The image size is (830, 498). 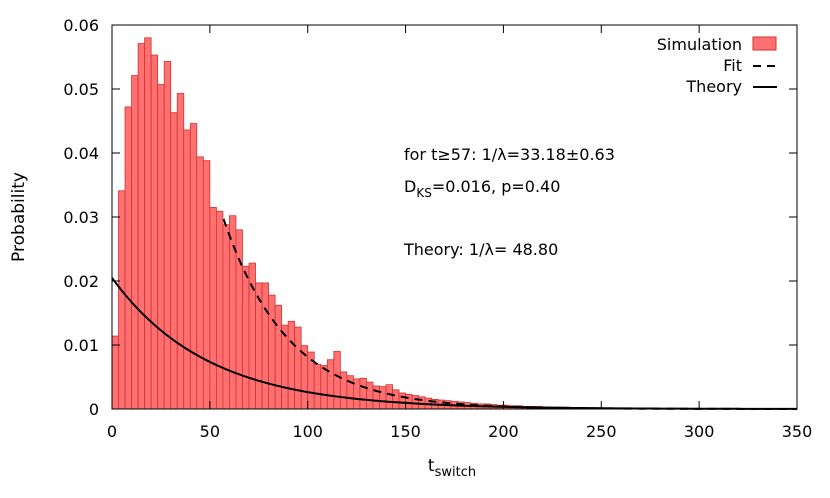 What do you see at coordinates (81, 153) in the screenshot?
I see `y-tick-label: 0.04` at bounding box center [81, 153].